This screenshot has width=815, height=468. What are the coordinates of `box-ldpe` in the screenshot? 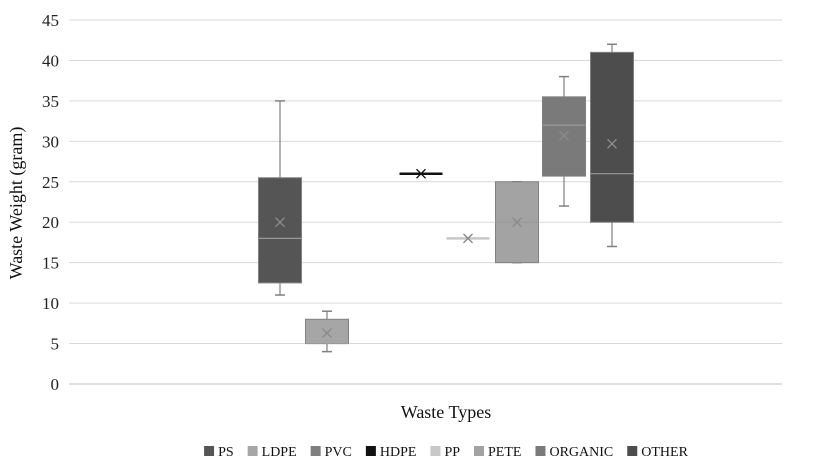 It's located at (327, 331).